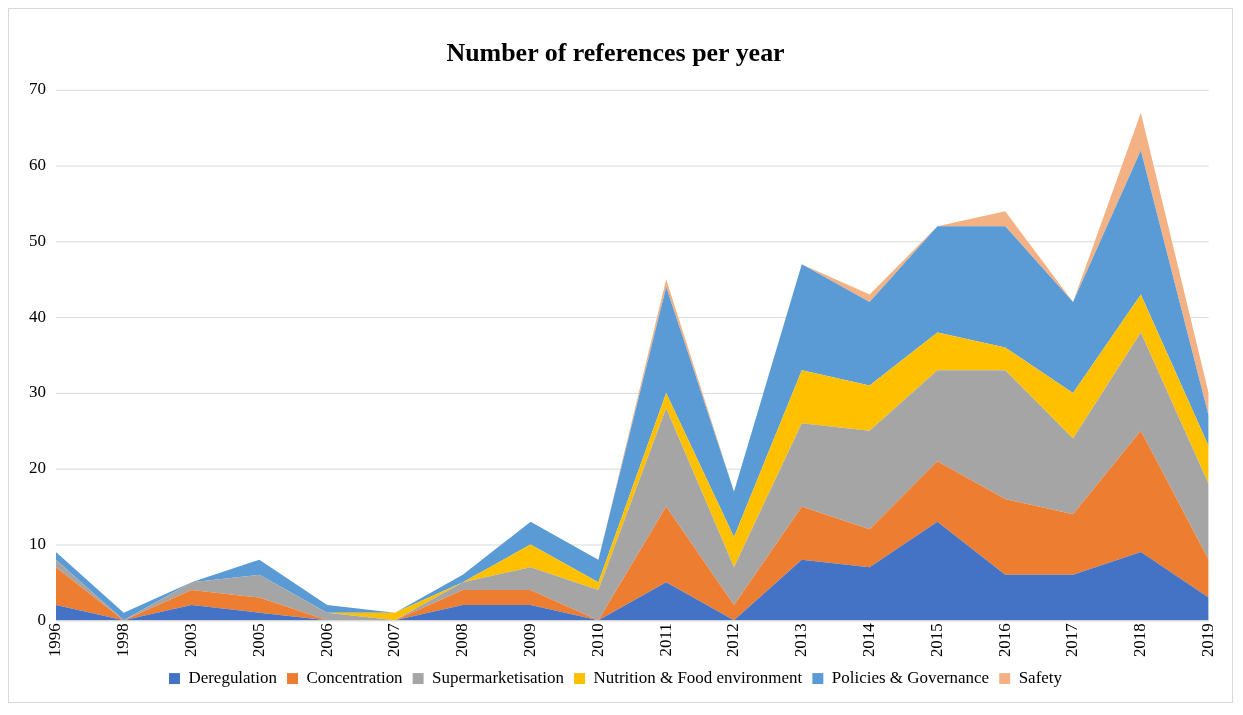 This screenshot has width=1243, height=715. Describe the element at coordinates (37, 543) in the screenshot. I see `y-tick-label: 10` at that location.